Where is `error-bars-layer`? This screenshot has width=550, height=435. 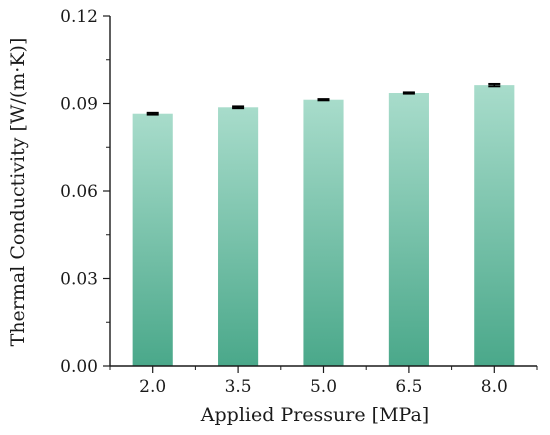 error-bars-layer is located at coordinates (323, 99).